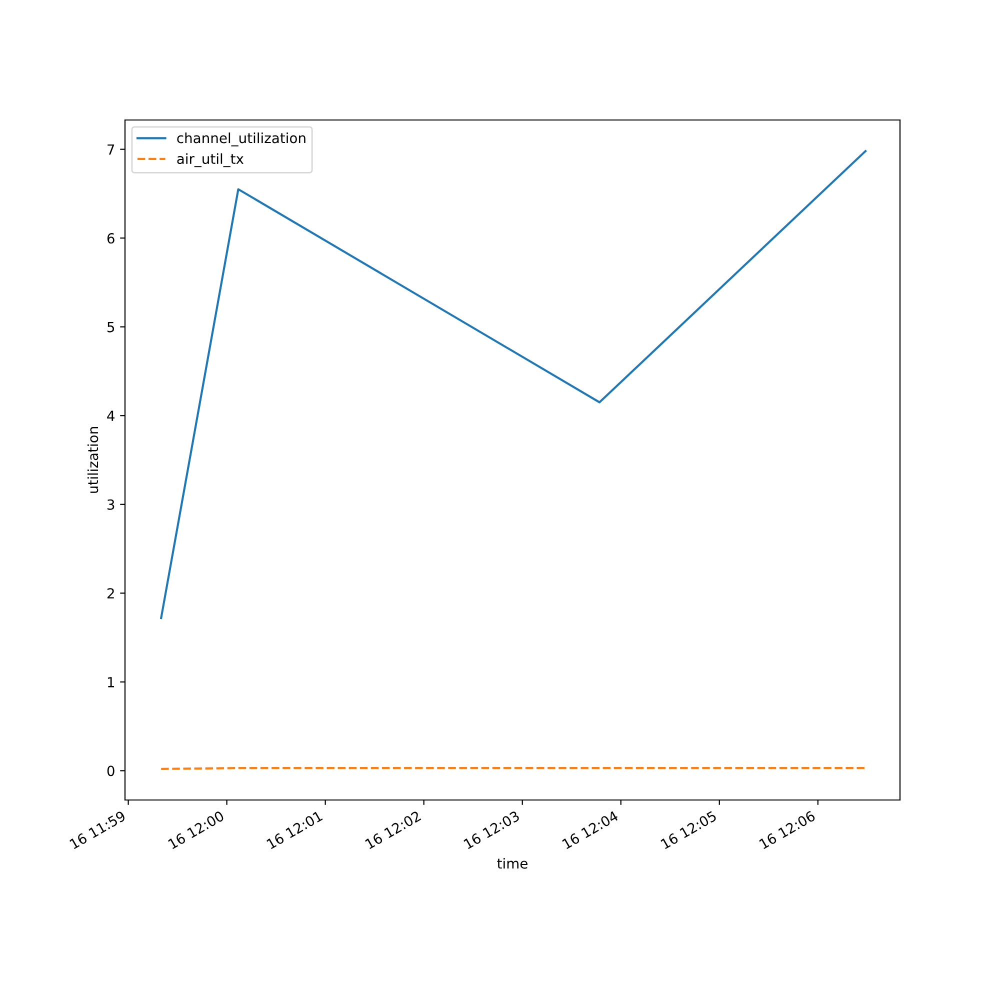  I want to click on x-axis-title: time, so click(512, 863).